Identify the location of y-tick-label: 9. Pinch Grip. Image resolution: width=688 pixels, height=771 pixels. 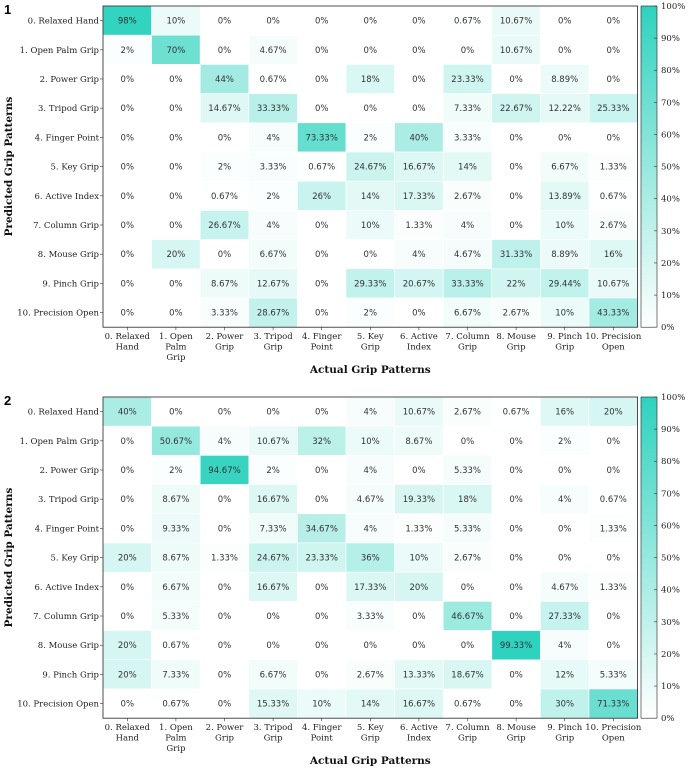
(70, 675).